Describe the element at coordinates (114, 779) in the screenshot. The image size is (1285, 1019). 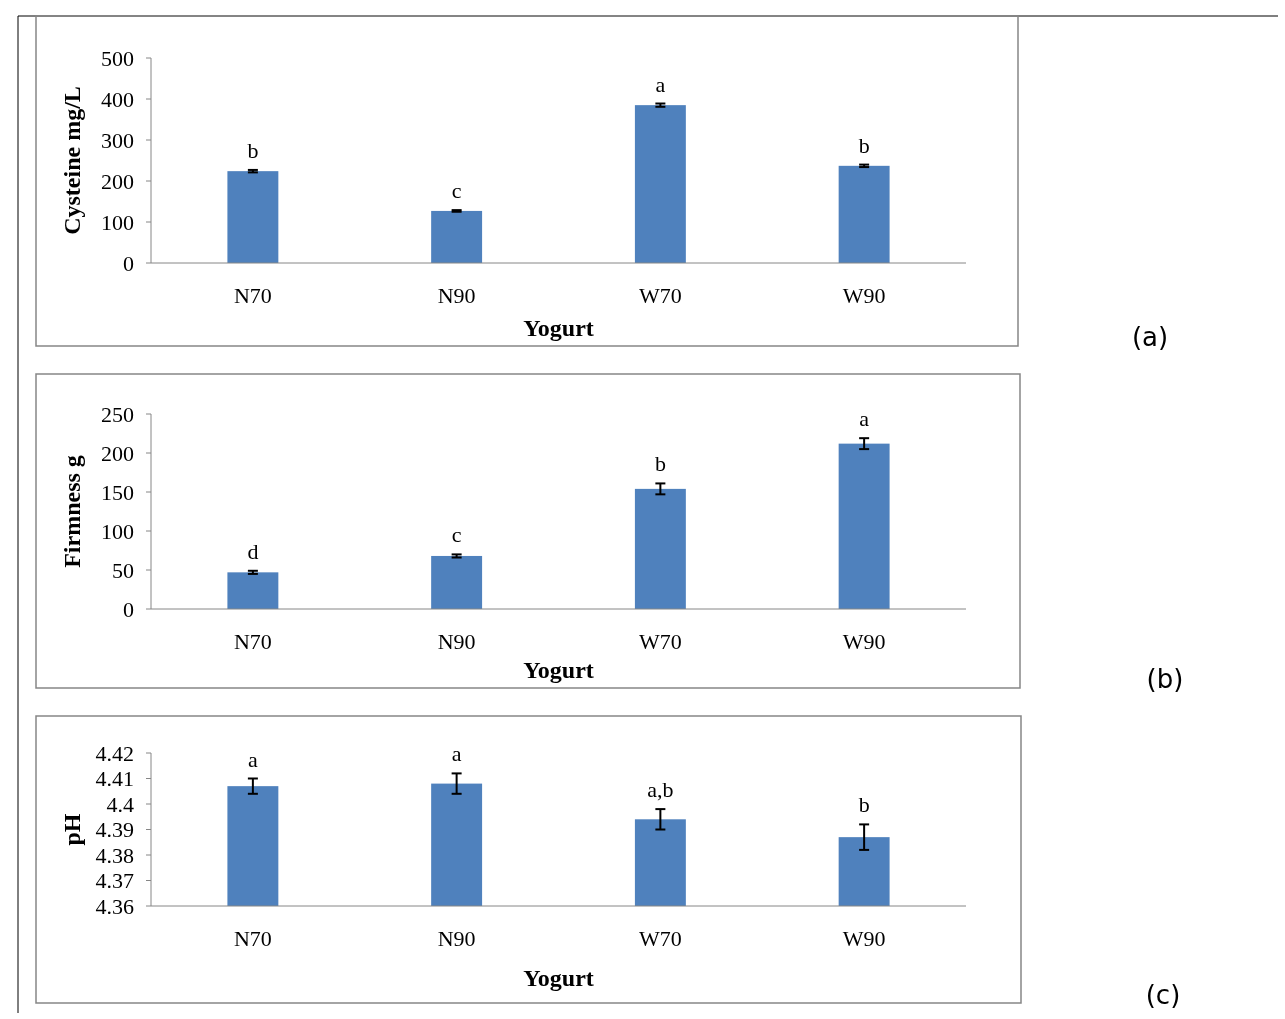
I see `y-tick-label: 4.41` at that location.